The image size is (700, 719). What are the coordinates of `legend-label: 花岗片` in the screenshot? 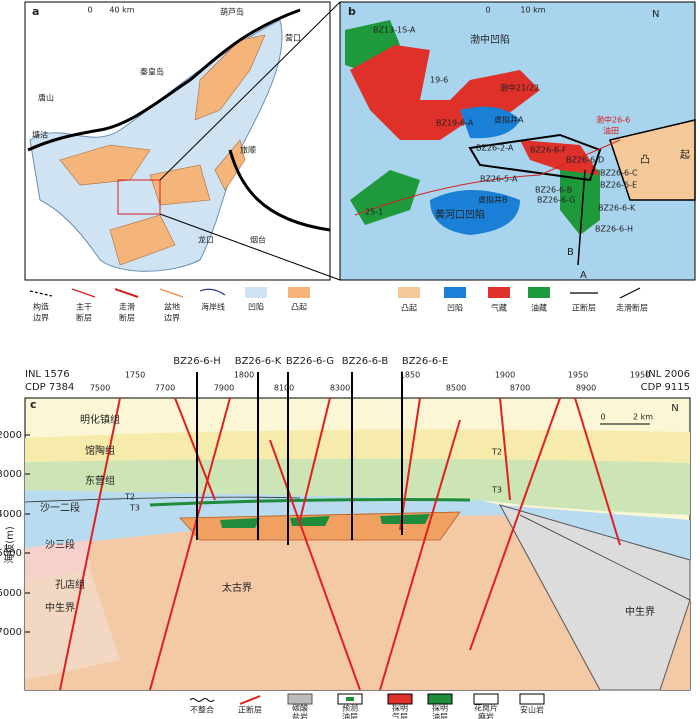 It's located at (486, 708).